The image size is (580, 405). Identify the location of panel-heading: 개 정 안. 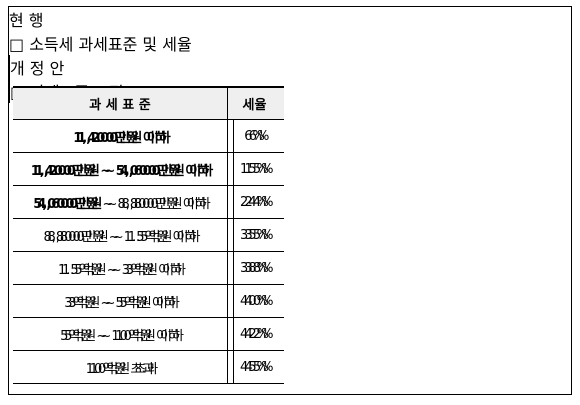
(37, 68).